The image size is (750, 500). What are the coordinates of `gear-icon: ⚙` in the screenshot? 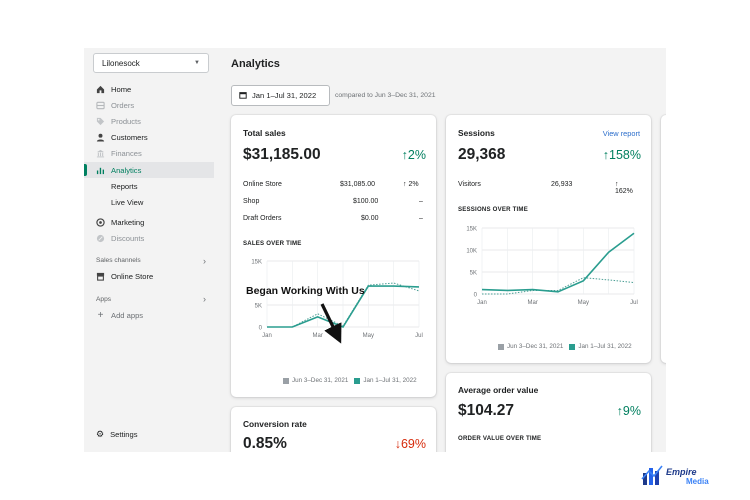 It's located at (100, 434).